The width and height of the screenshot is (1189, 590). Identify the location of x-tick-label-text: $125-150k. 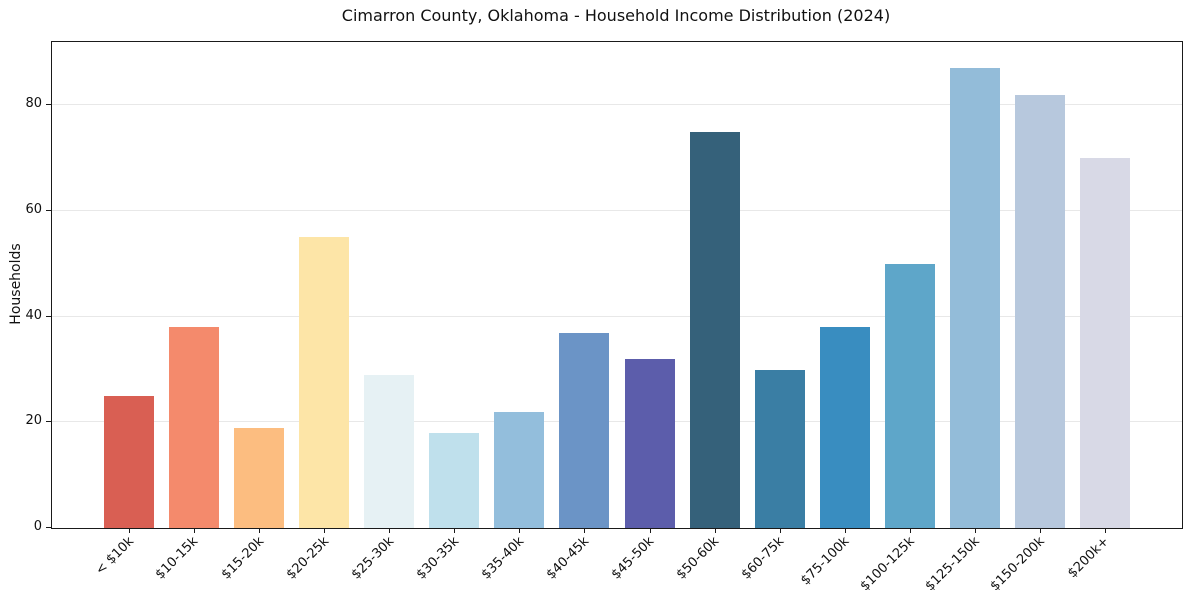
(952, 562).